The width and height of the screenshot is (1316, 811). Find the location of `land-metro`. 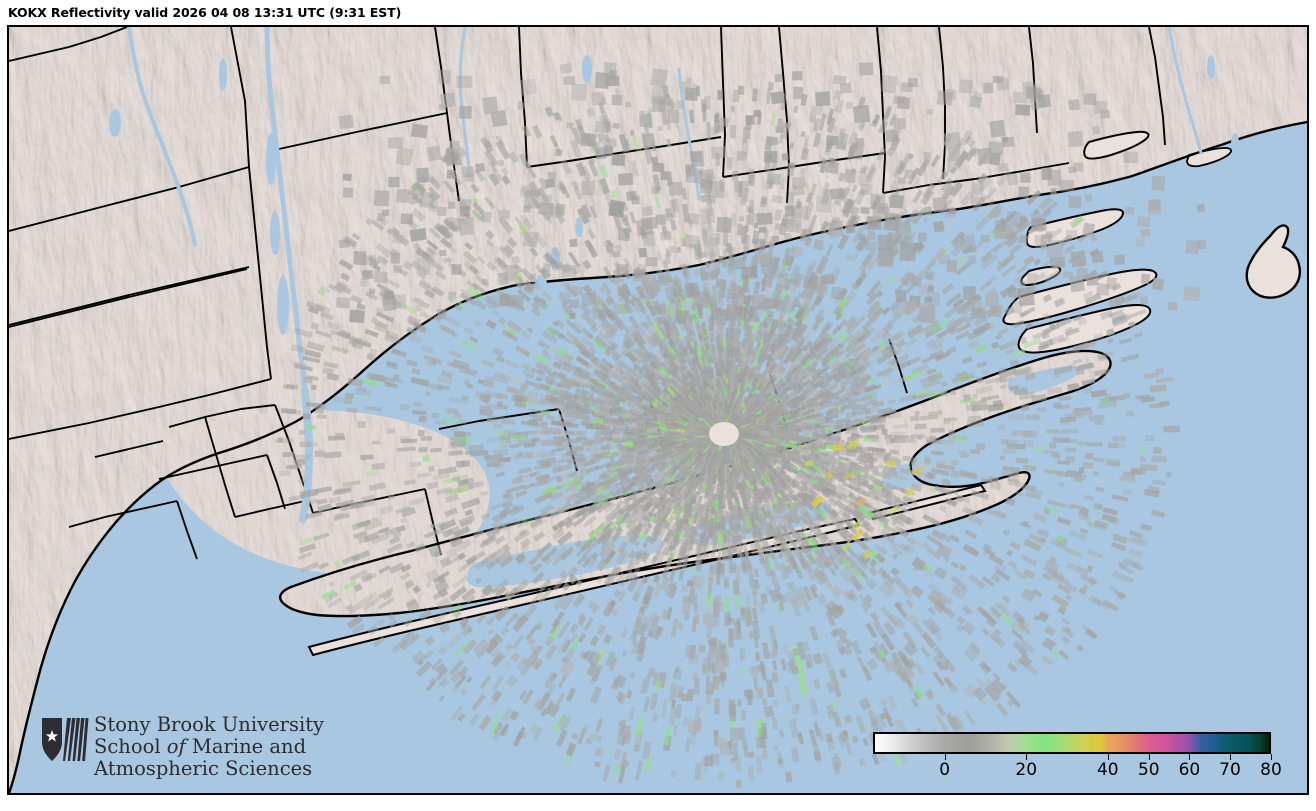

land-metro is located at coordinates (323, 493).